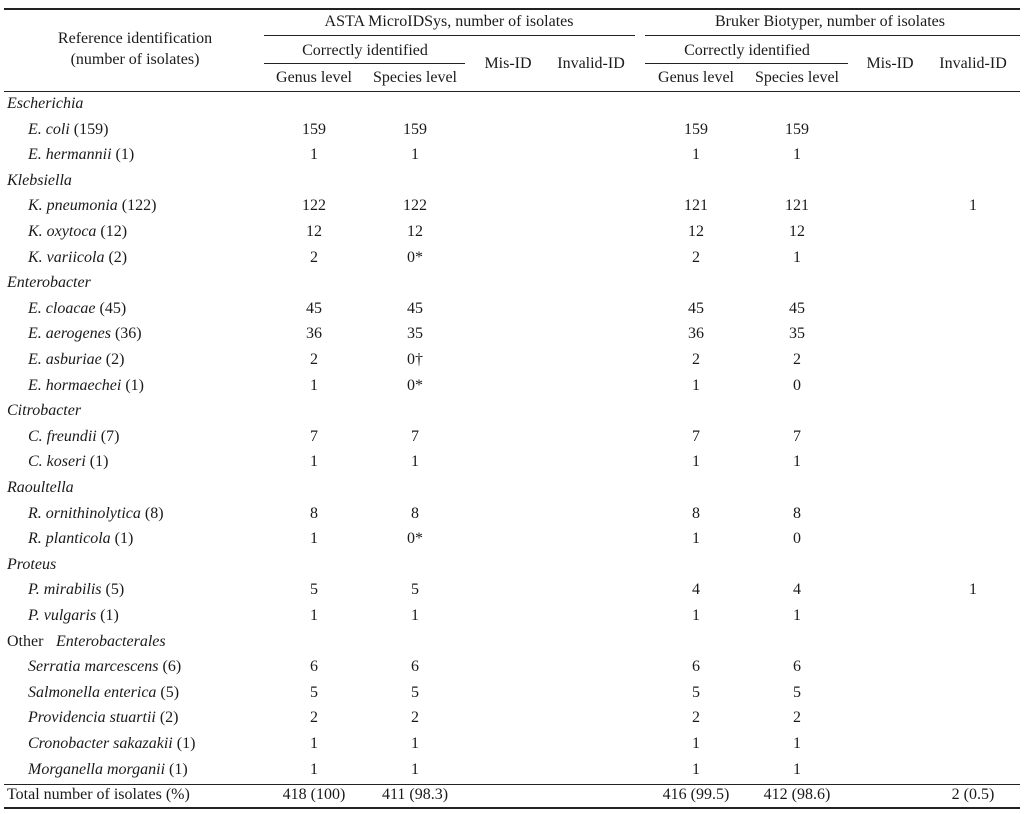 This screenshot has width=1024, height=814. Describe the element at coordinates (696, 590) in the screenshot. I see `bruker-genus-cell: 4` at that location.